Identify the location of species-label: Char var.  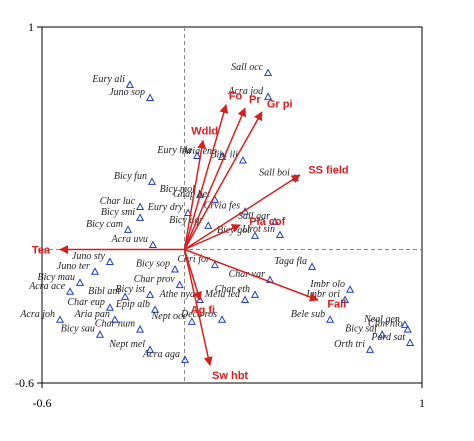
(247, 274).